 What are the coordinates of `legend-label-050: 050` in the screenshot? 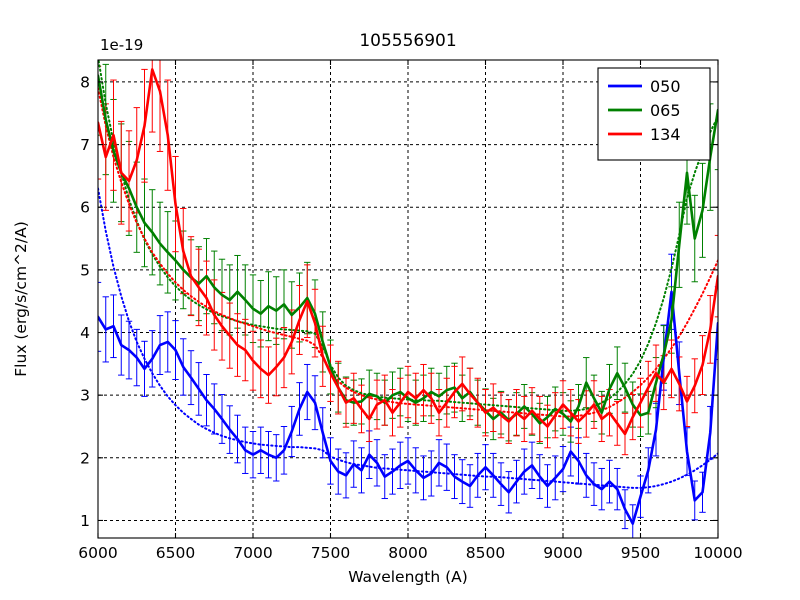 It's located at (665, 86).